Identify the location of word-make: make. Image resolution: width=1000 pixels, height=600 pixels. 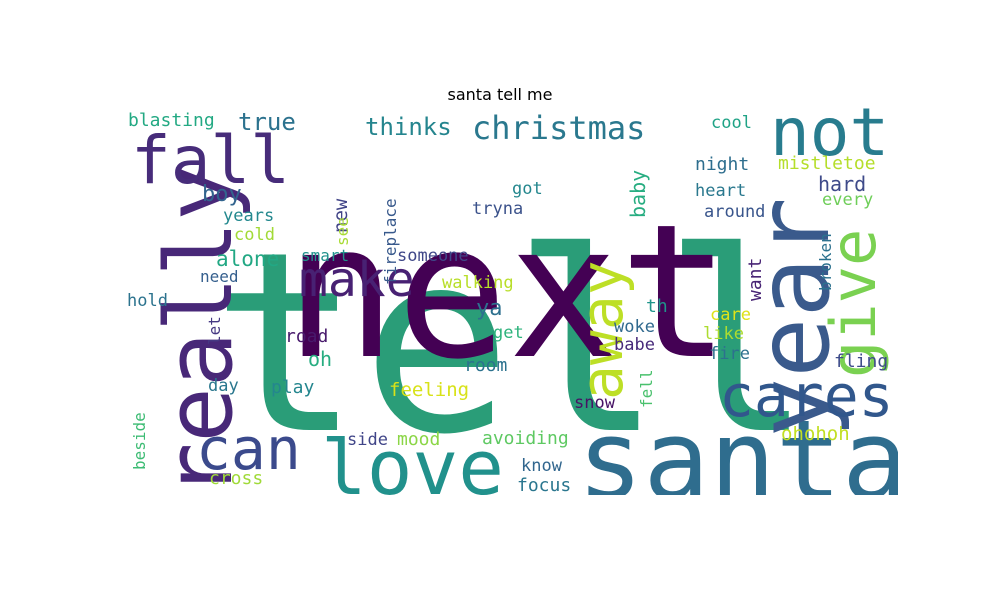
(357, 280).